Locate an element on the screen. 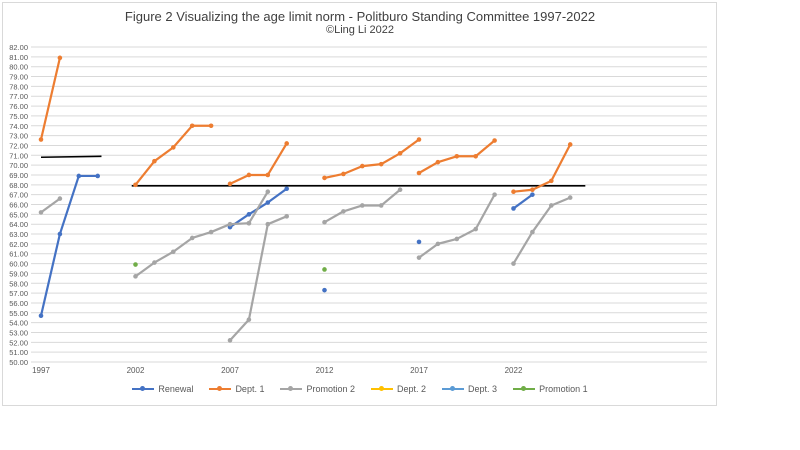  y-tick-label: 79.00 is located at coordinates (18, 77).